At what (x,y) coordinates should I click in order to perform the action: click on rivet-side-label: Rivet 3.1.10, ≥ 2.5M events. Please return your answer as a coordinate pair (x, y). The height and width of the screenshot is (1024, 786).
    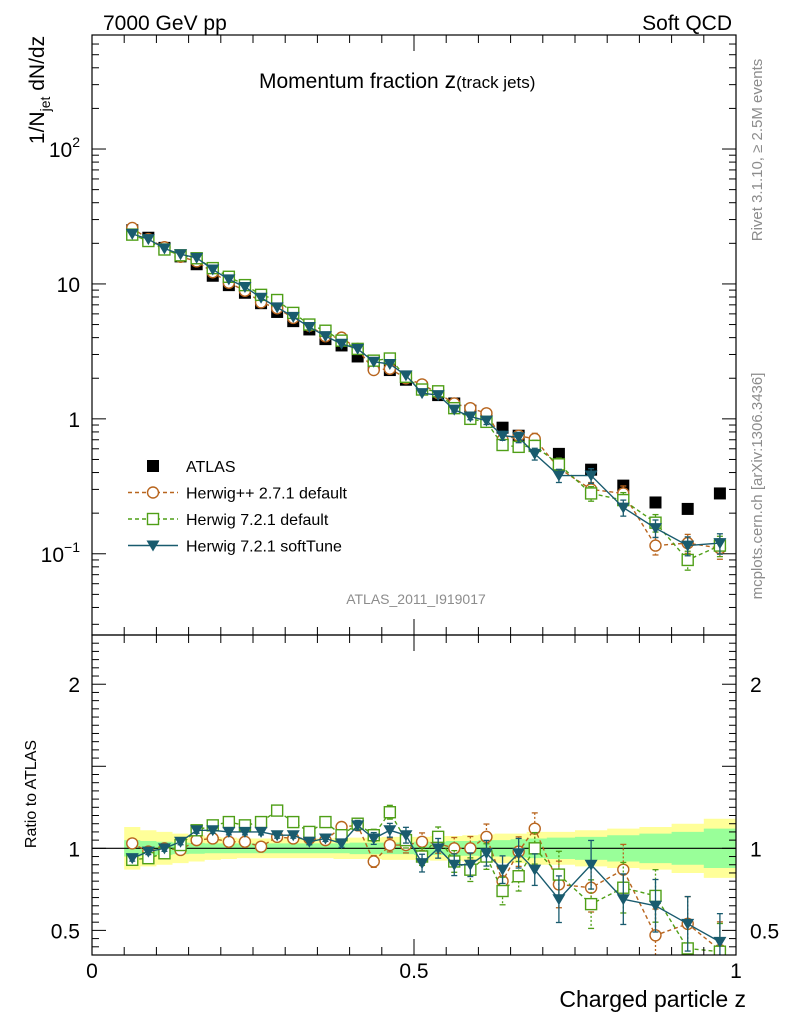
    Looking at the image, I should click on (757, 150).